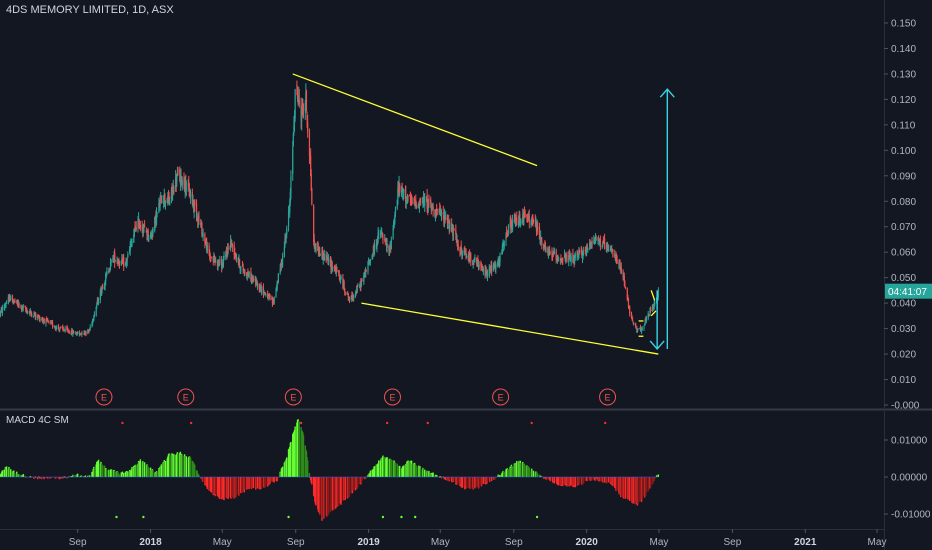 The image size is (932, 550). Describe the element at coordinates (427, 423) in the screenshot. I see `signal-dot-top` at that location.